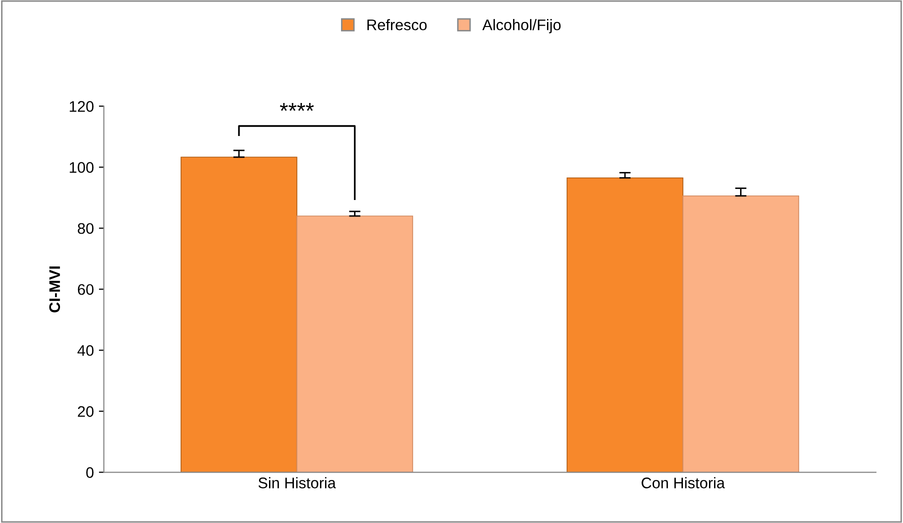  Describe the element at coordinates (82, 167) in the screenshot. I see `y-tick-label: 100` at that location.